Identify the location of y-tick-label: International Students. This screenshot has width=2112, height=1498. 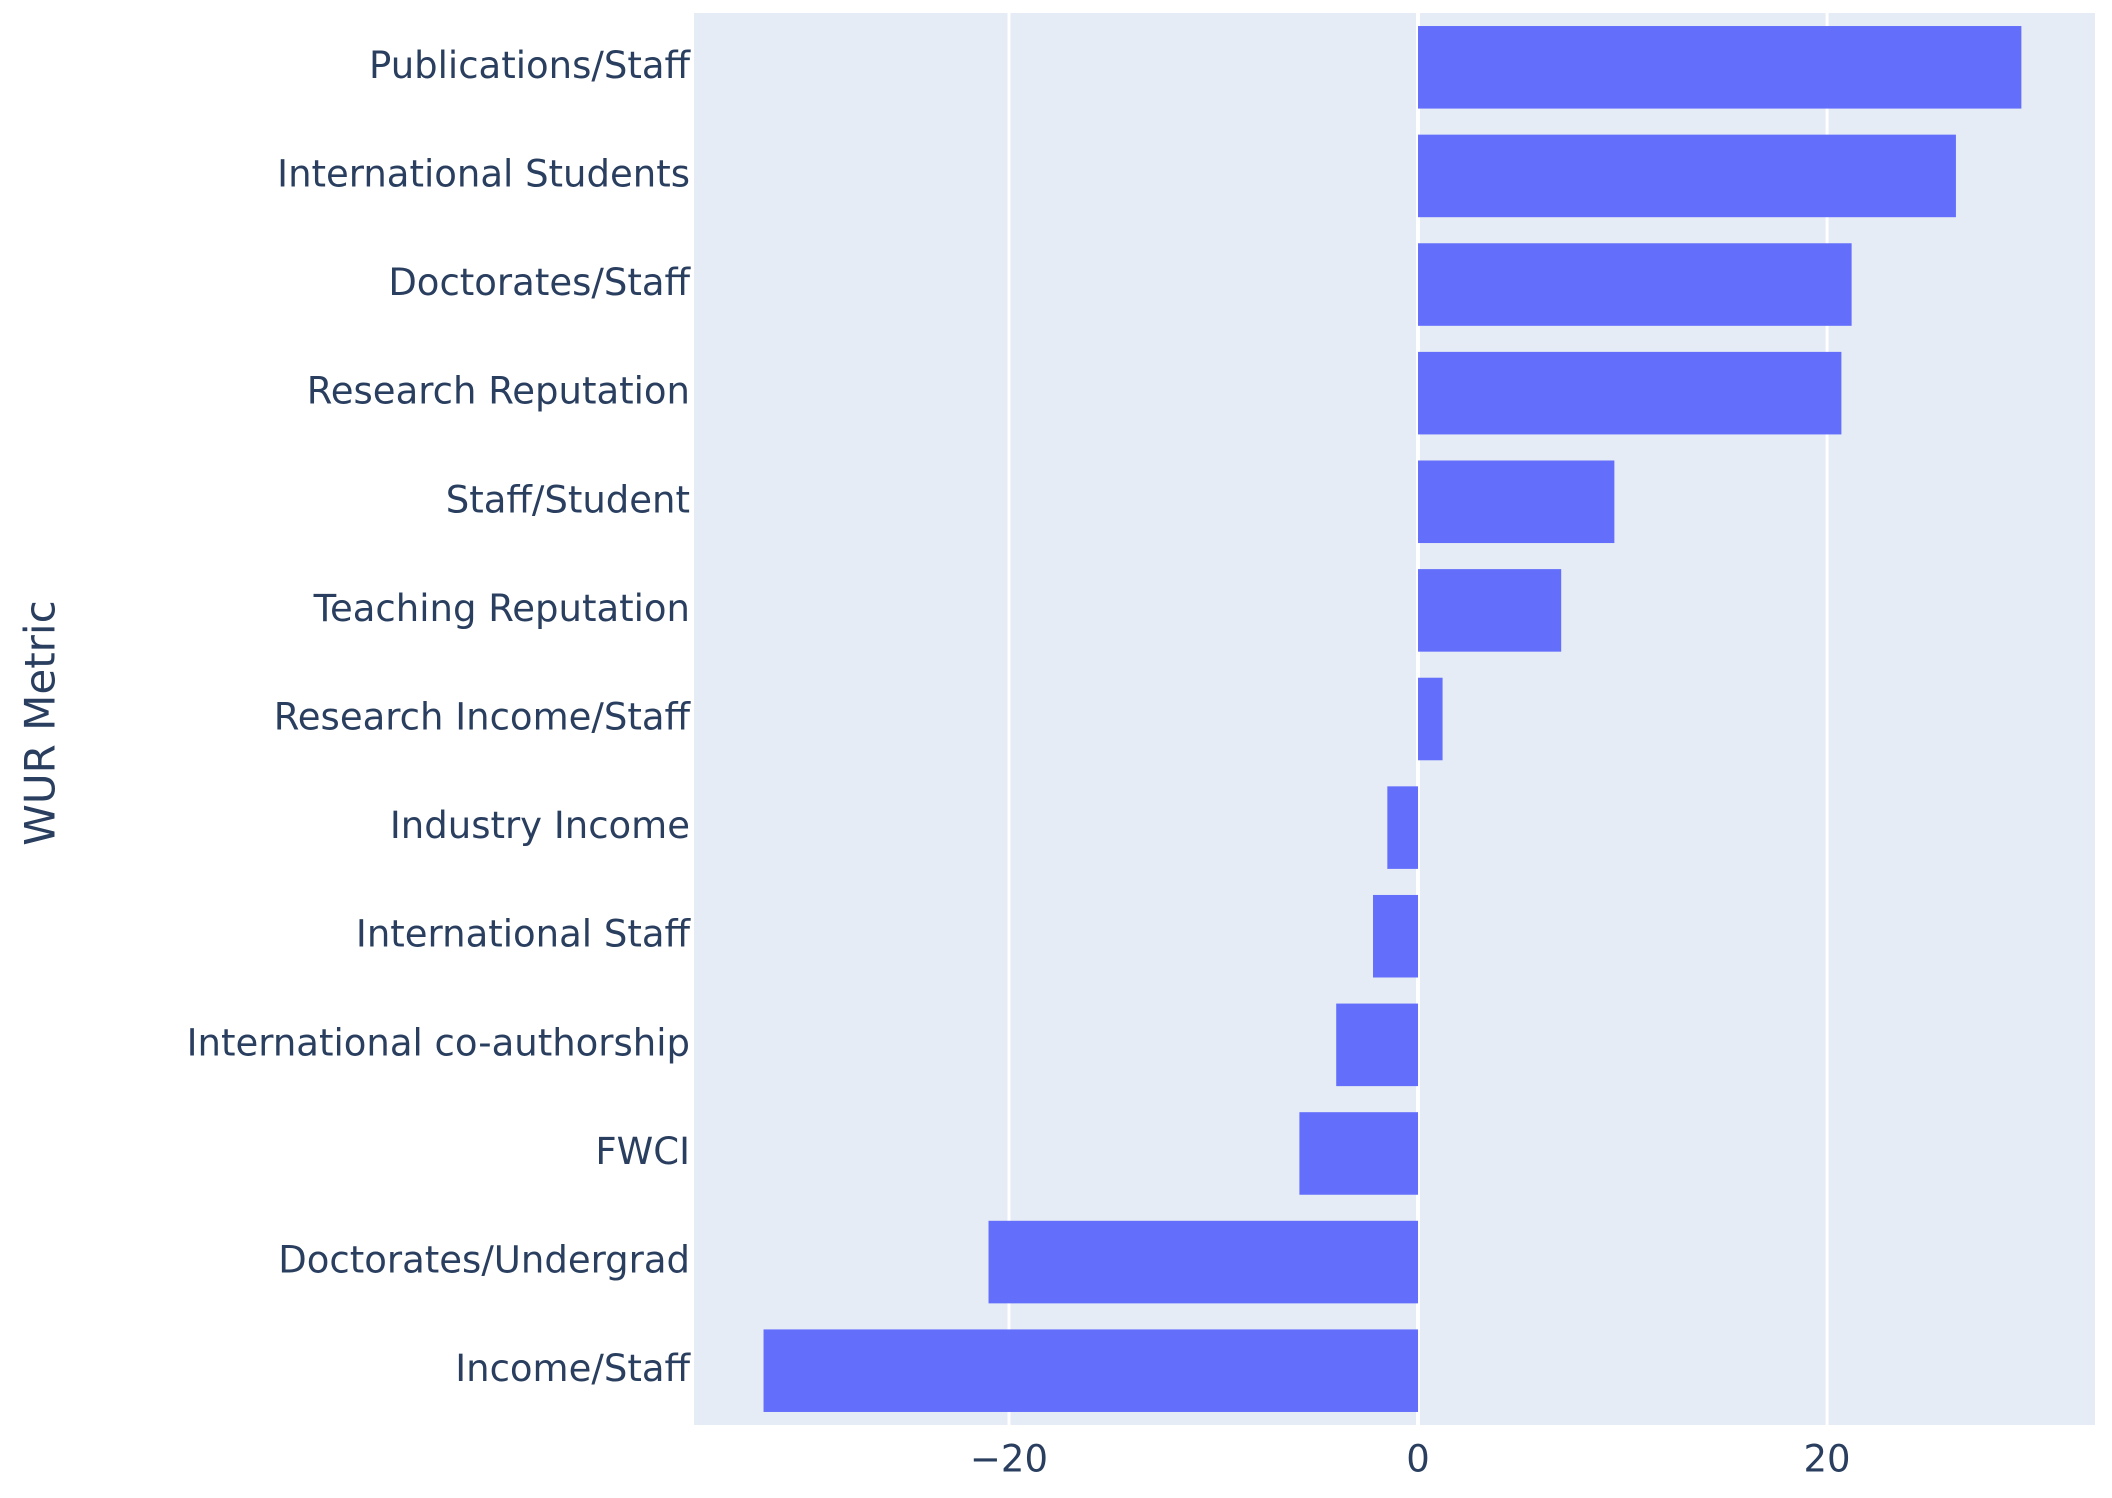
(483, 173).